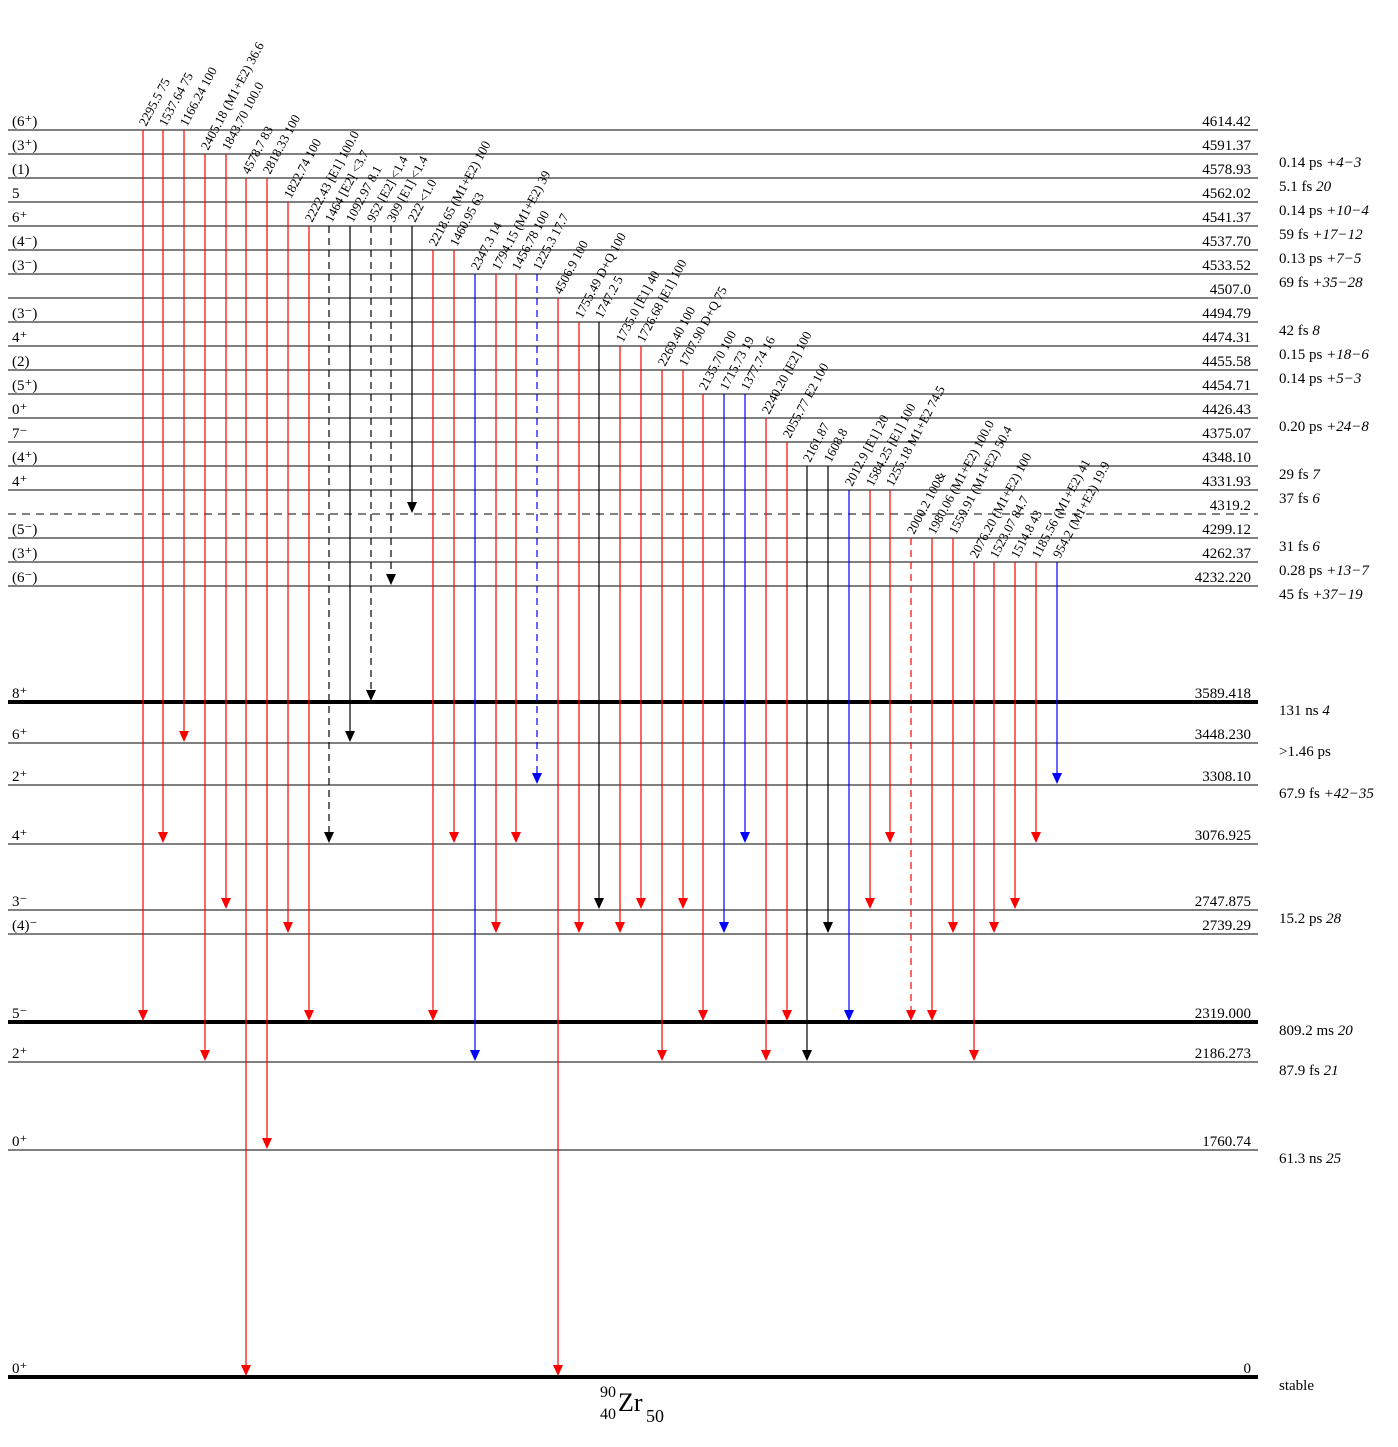  What do you see at coordinates (1294, 475) in the screenshot?
I see `halflife-value: 29 fs` at bounding box center [1294, 475].